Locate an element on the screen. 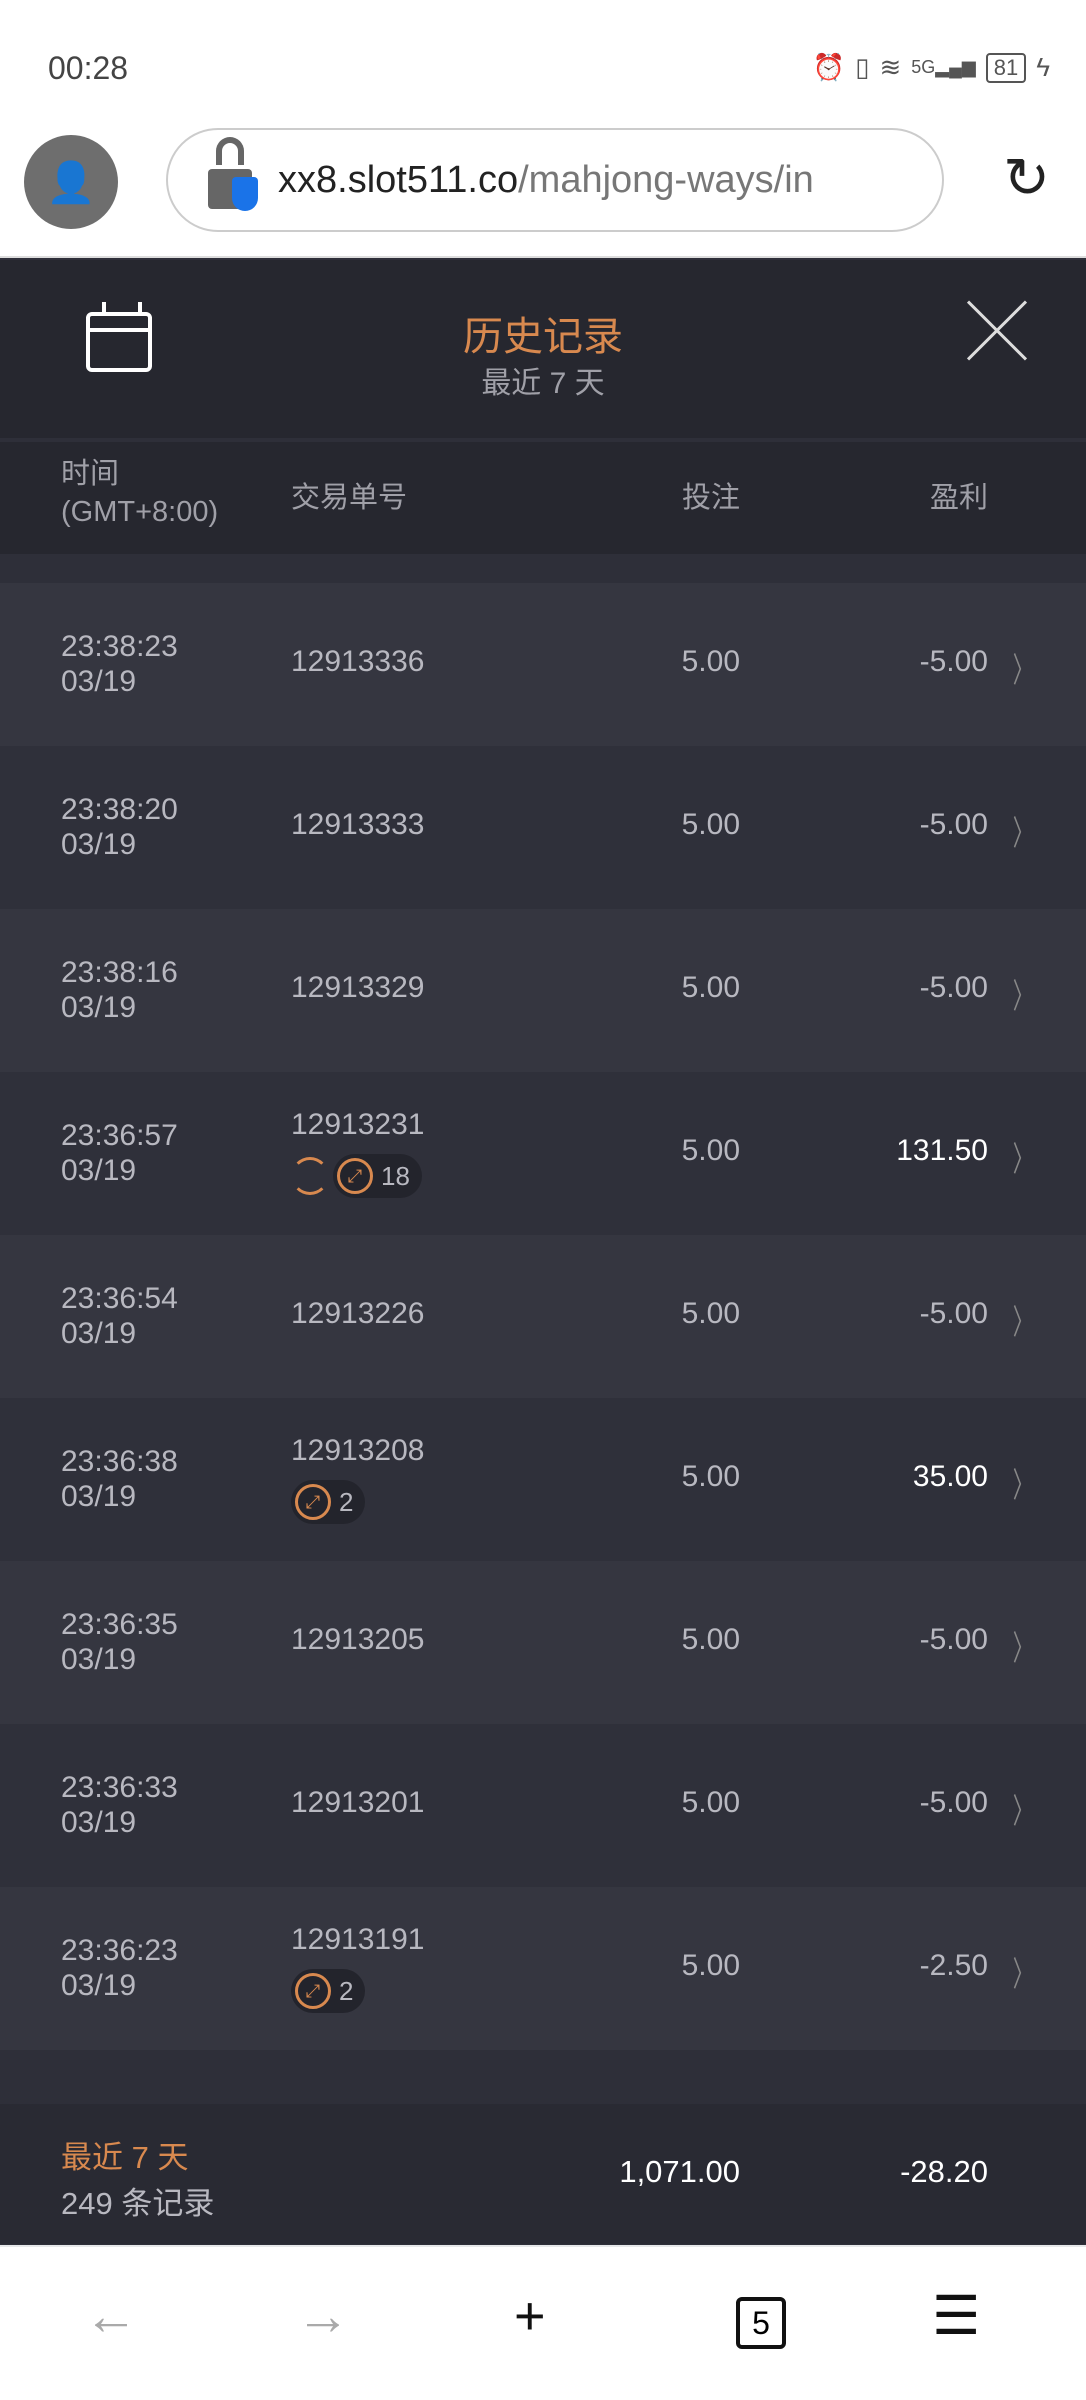 The image size is (1086, 2400). reload-icon: ↻ is located at coordinates (1026, 177).